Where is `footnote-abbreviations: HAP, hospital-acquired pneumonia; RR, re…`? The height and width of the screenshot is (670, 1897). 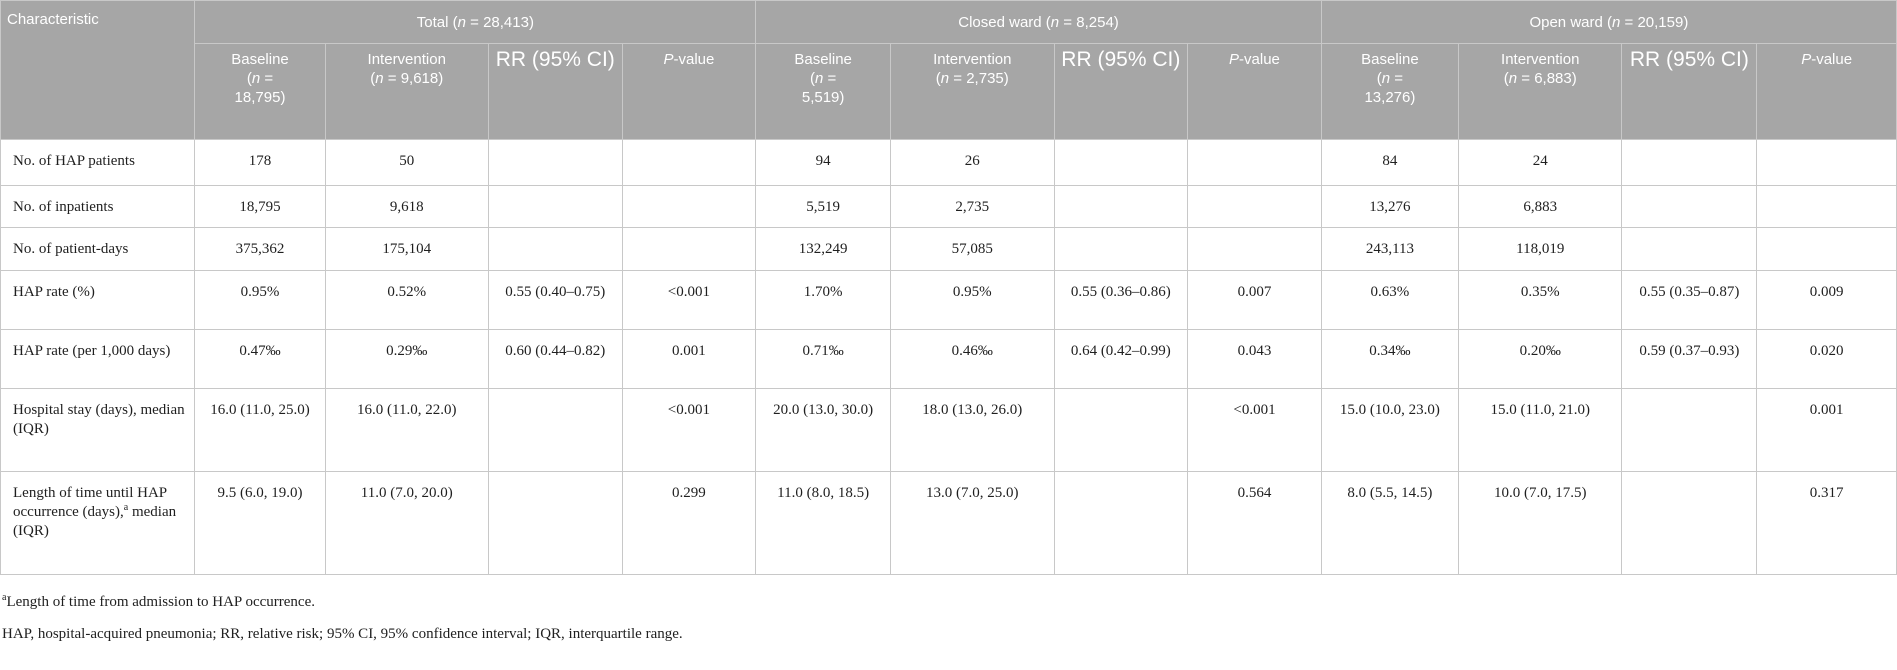
footnote-abbreviations: HAP, hospital-acquired pneumonia; RR, re… is located at coordinates (342, 634).